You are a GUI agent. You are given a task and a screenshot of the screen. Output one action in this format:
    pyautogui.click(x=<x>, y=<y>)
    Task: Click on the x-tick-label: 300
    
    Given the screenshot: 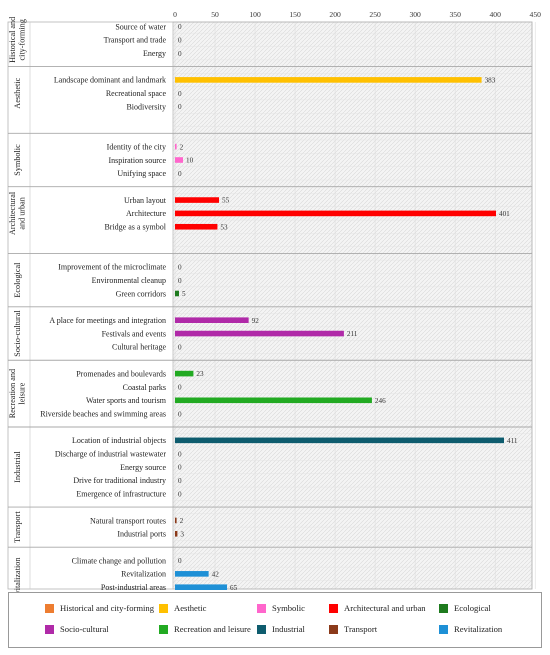 What is the action you would take?
    pyautogui.click(x=415, y=14)
    